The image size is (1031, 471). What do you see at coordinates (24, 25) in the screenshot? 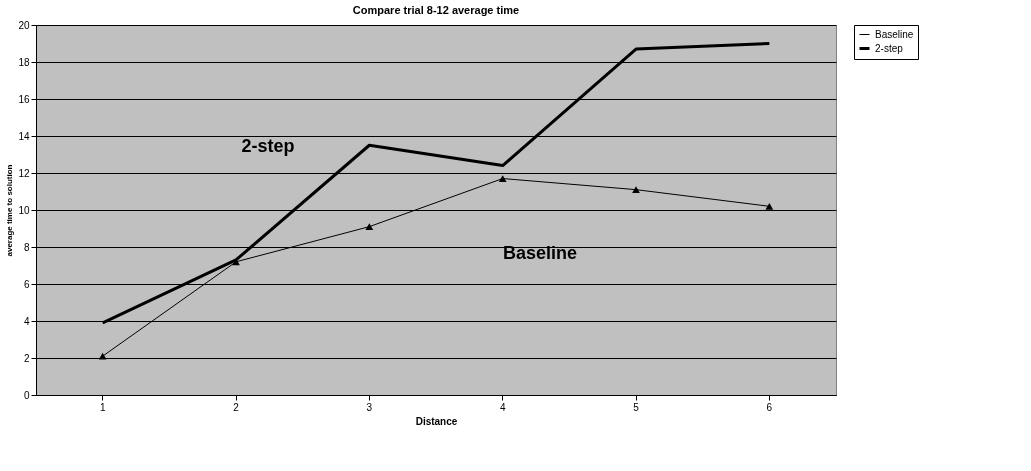
I see `y-tick-label: 20` at bounding box center [24, 25].